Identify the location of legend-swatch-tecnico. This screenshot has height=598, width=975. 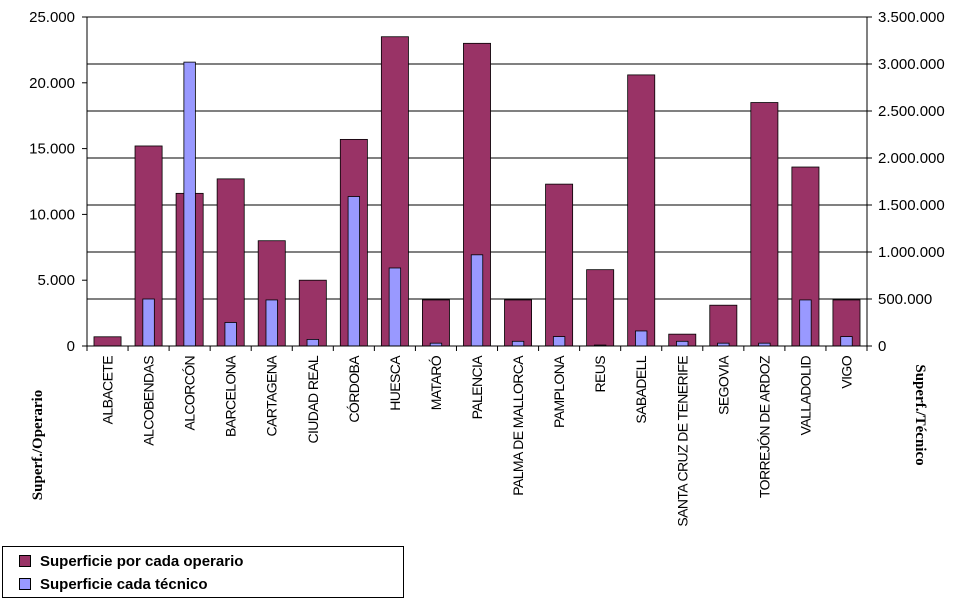
(25, 584).